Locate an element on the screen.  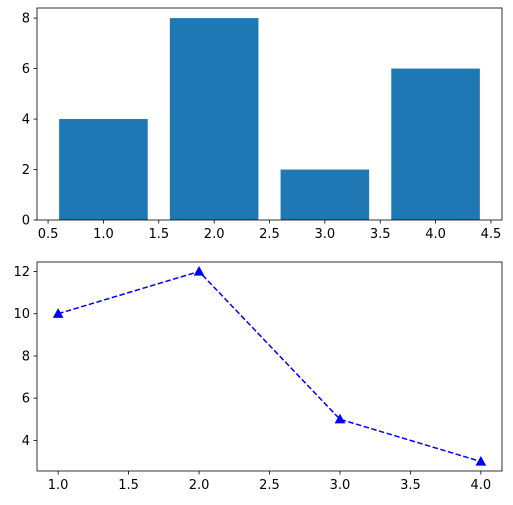
x-tick-label: 0.5 is located at coordinates (48, 234).